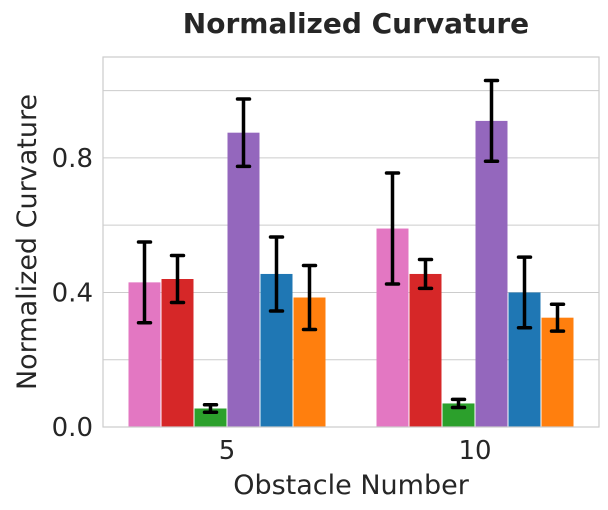 Image resolution: width=608 pixels, height=510 pixels. What do you see at coordinates (227, 451) in the screenshot?
I see `x-tick-label: 5` at bounding box center [227, 451].